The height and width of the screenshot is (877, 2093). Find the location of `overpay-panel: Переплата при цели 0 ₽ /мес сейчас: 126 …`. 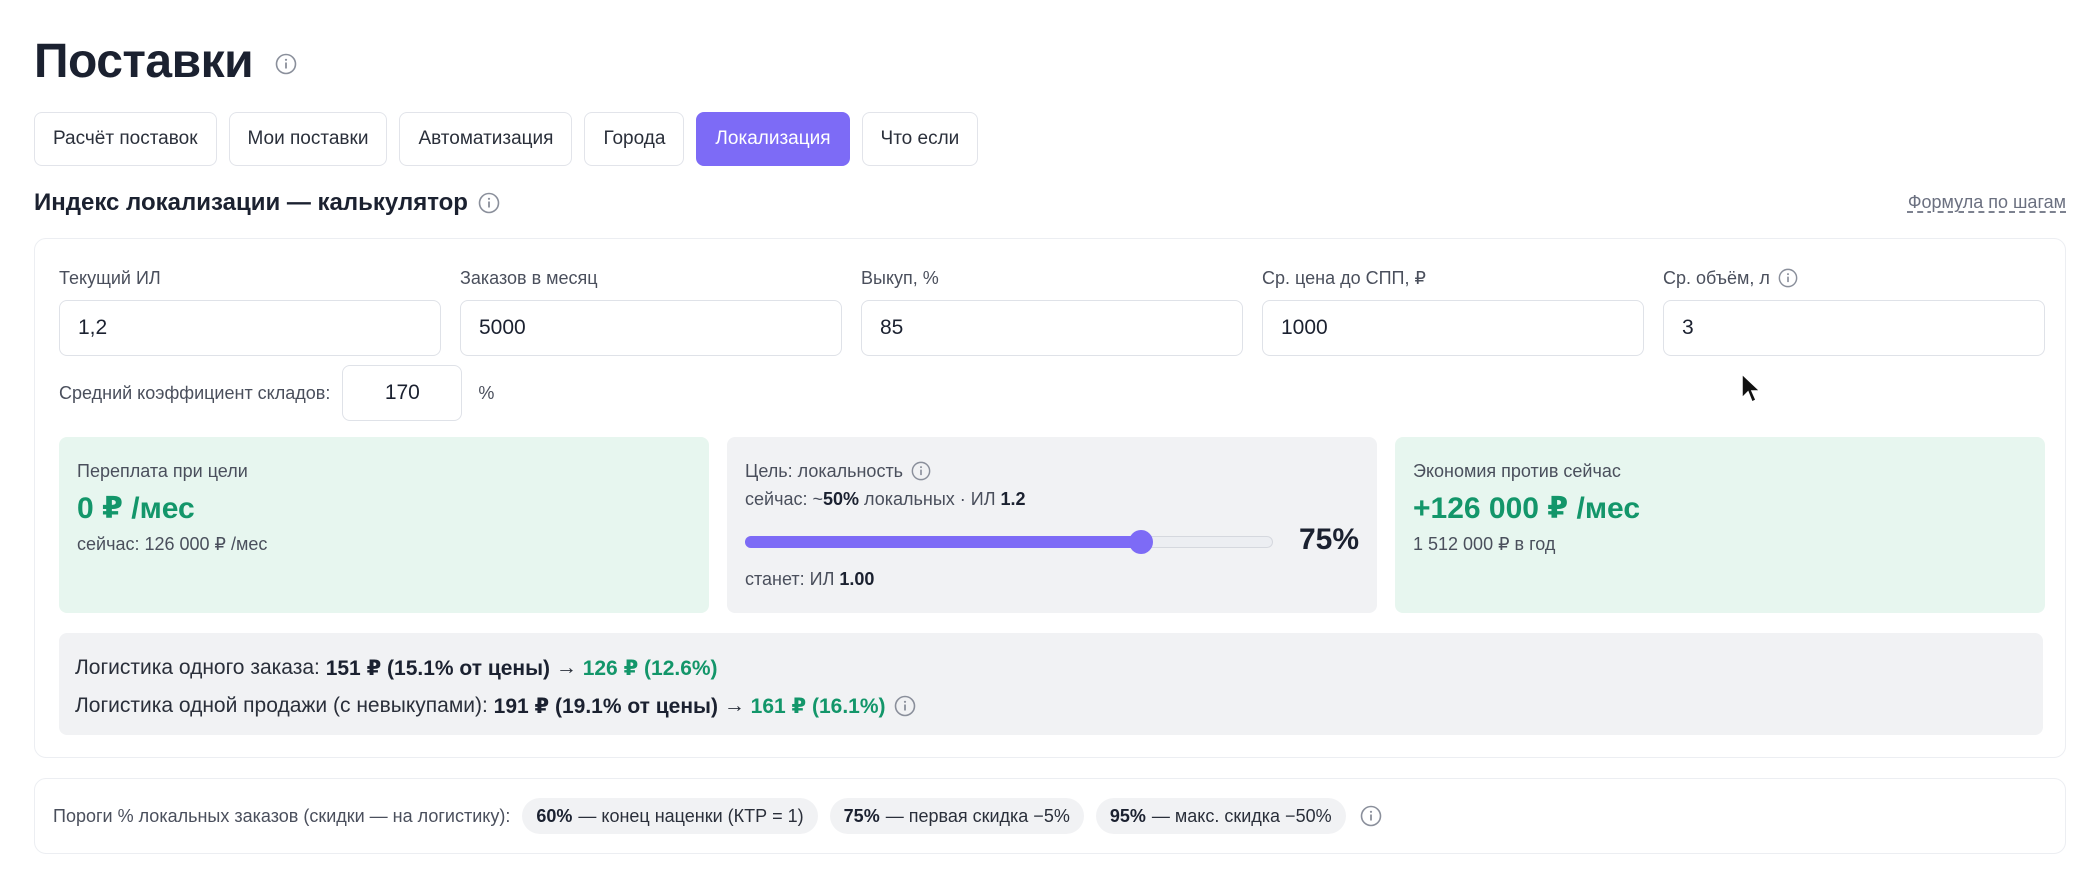

overpay-panel: Переплата при цели 0 ₽ /мес сейчас: 126 … is located at coordinates (384, 525).